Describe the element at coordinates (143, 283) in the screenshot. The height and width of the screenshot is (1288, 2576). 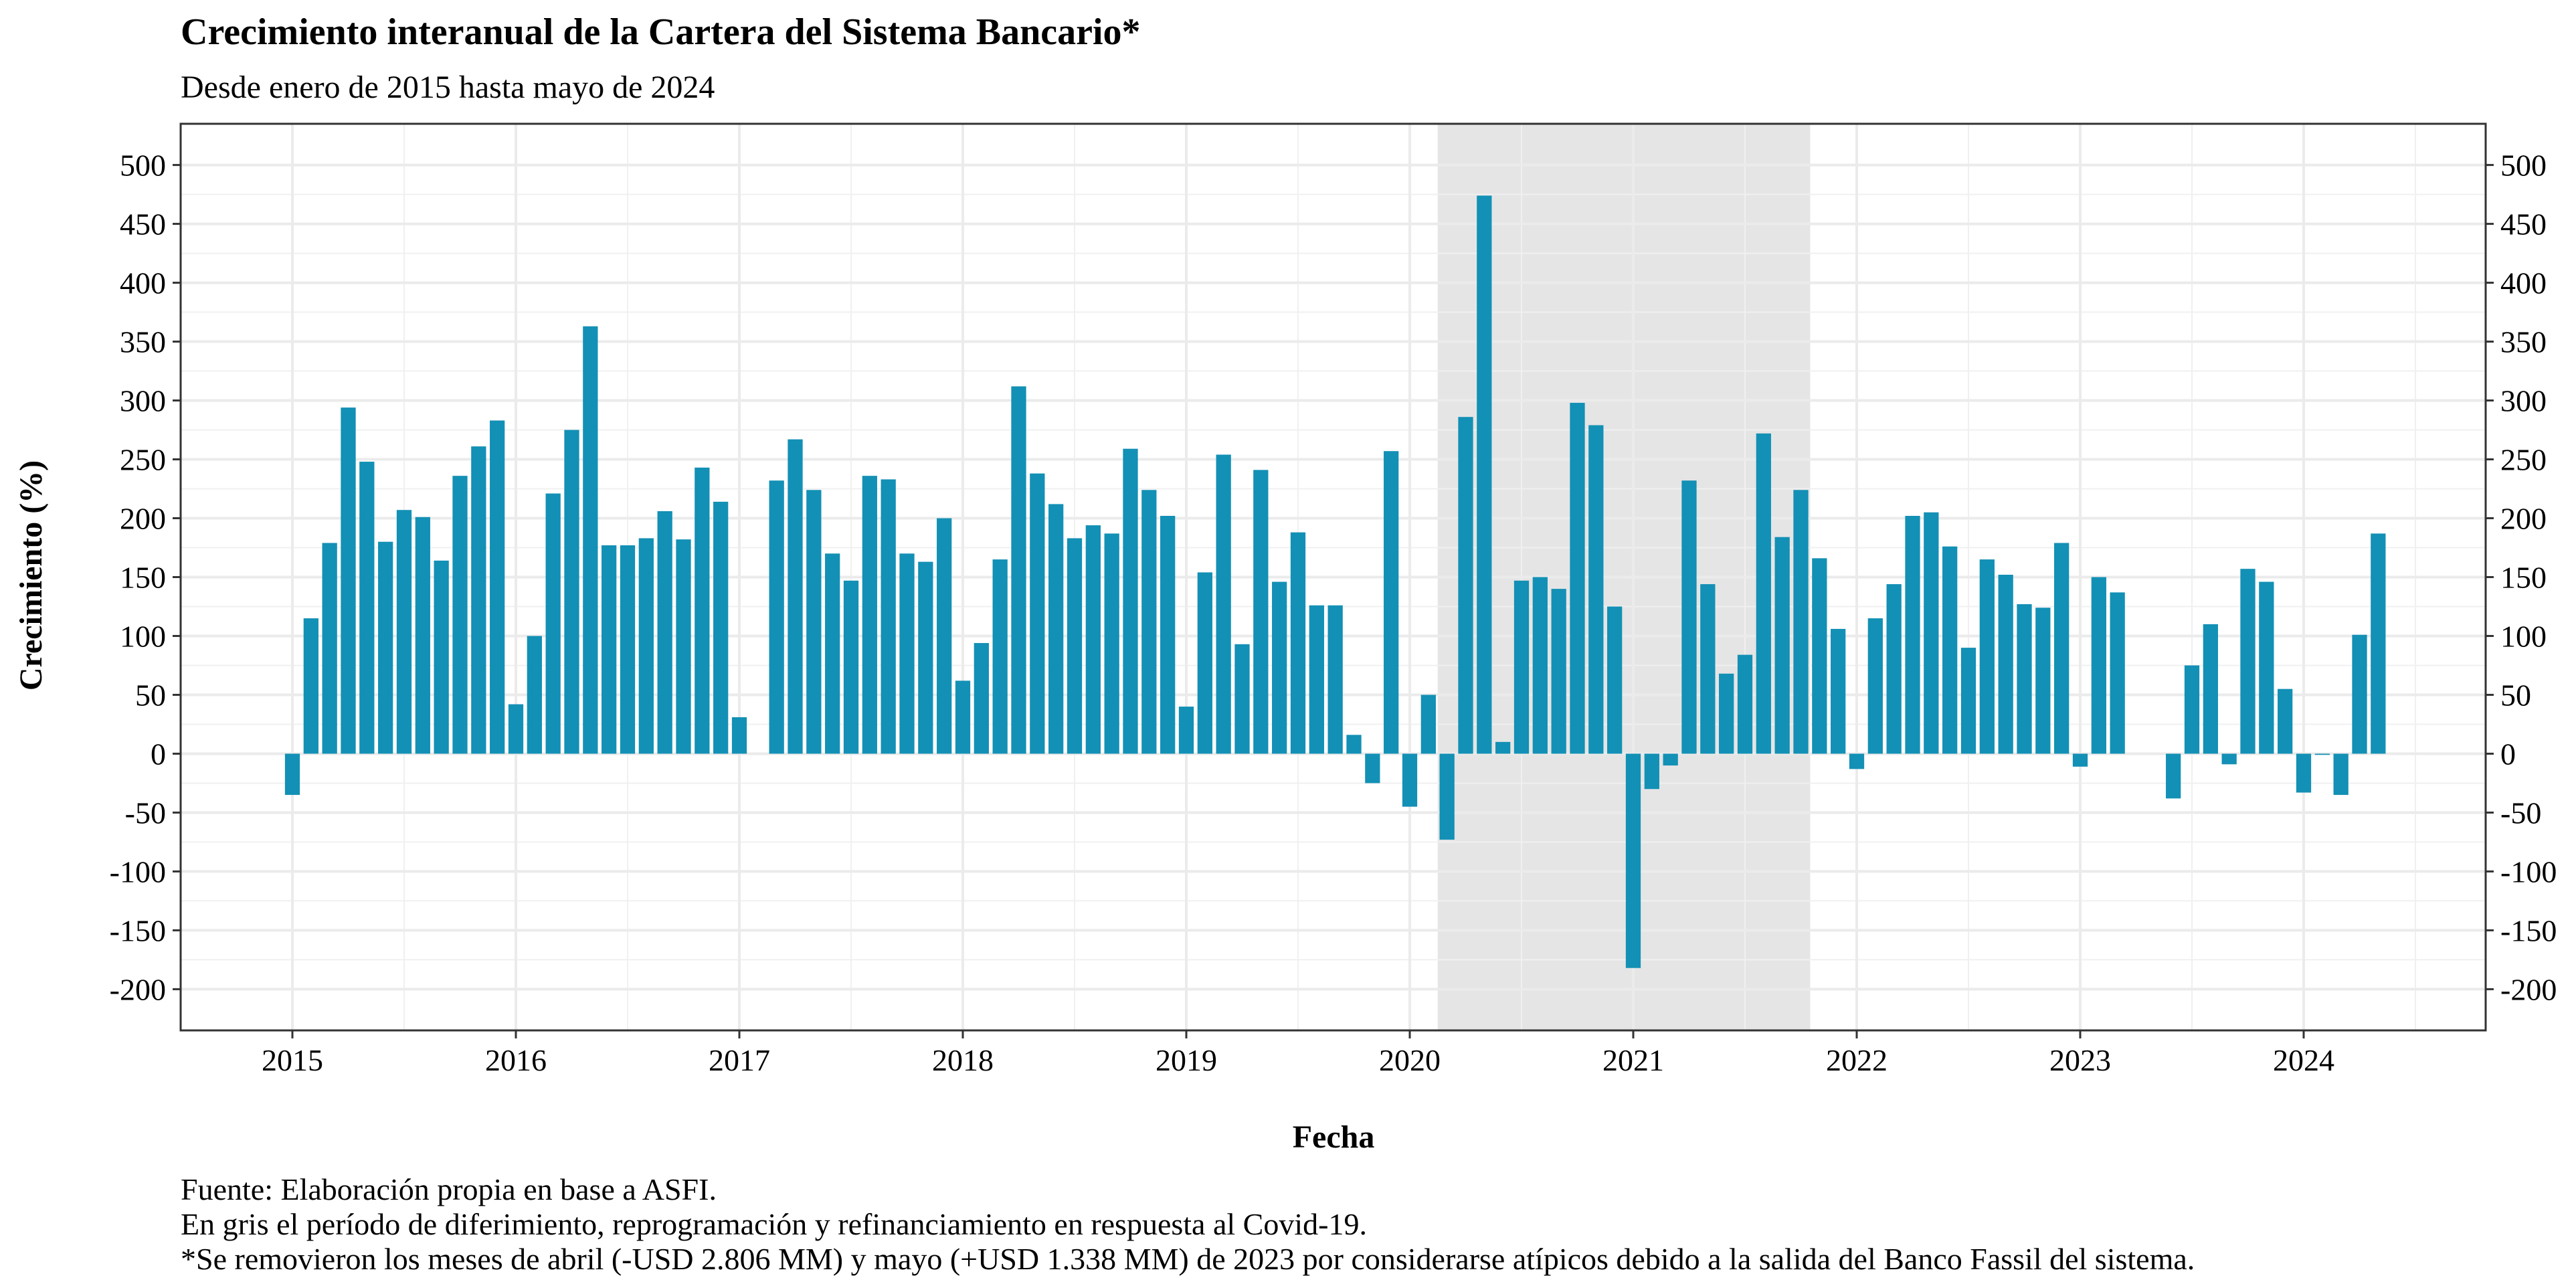
I see `y-tick-label-left: 400` at that location.